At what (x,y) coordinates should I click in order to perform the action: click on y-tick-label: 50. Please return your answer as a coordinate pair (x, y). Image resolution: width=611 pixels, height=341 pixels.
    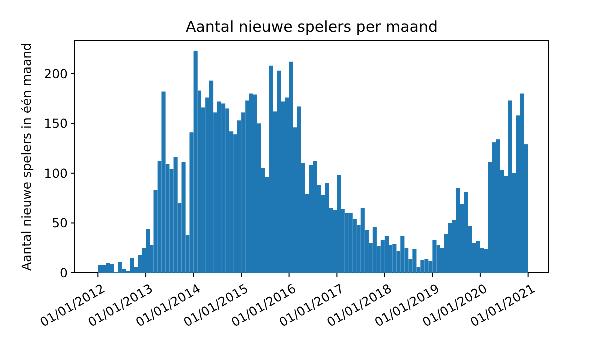
    Looking at the image, I should click on (60, 223).